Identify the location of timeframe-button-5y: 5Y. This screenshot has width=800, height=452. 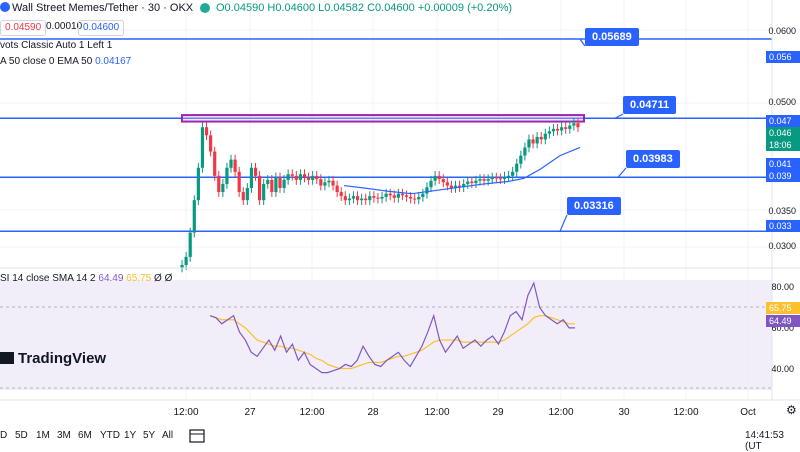
(149, 435).